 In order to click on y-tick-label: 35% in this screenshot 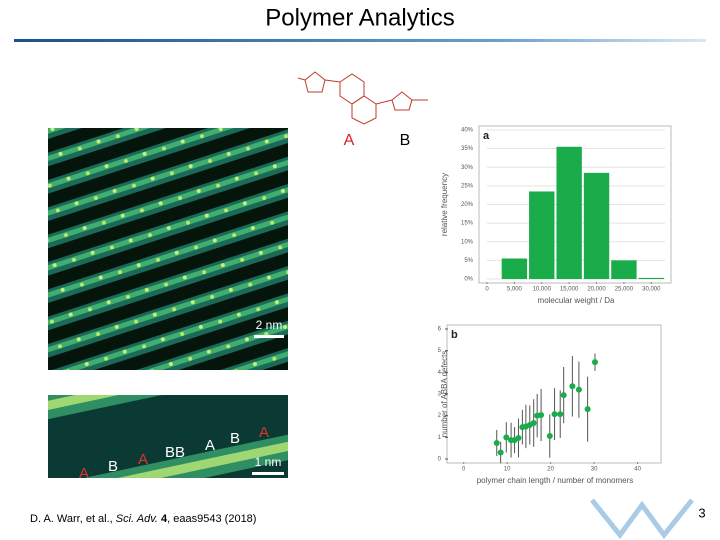, I will do `click(467, 149)`.